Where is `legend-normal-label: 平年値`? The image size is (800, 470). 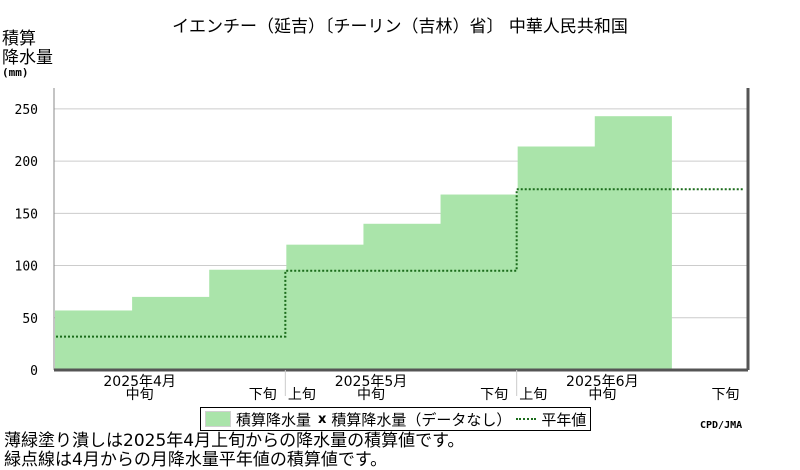 legend-normal-label: 平年値 is located at coordinates (564, 419).